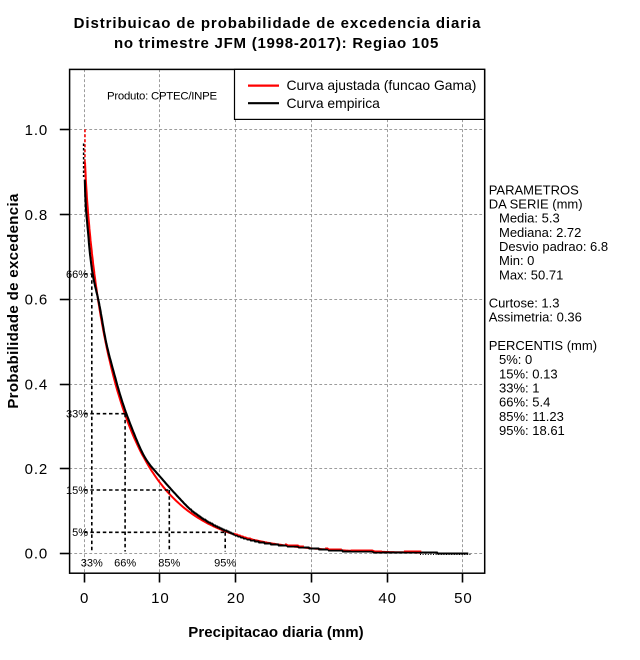  Describe the element at coordinates (536, 204) in the screenshot. I see `svg-text: DA SERIE (mm)` at that location.